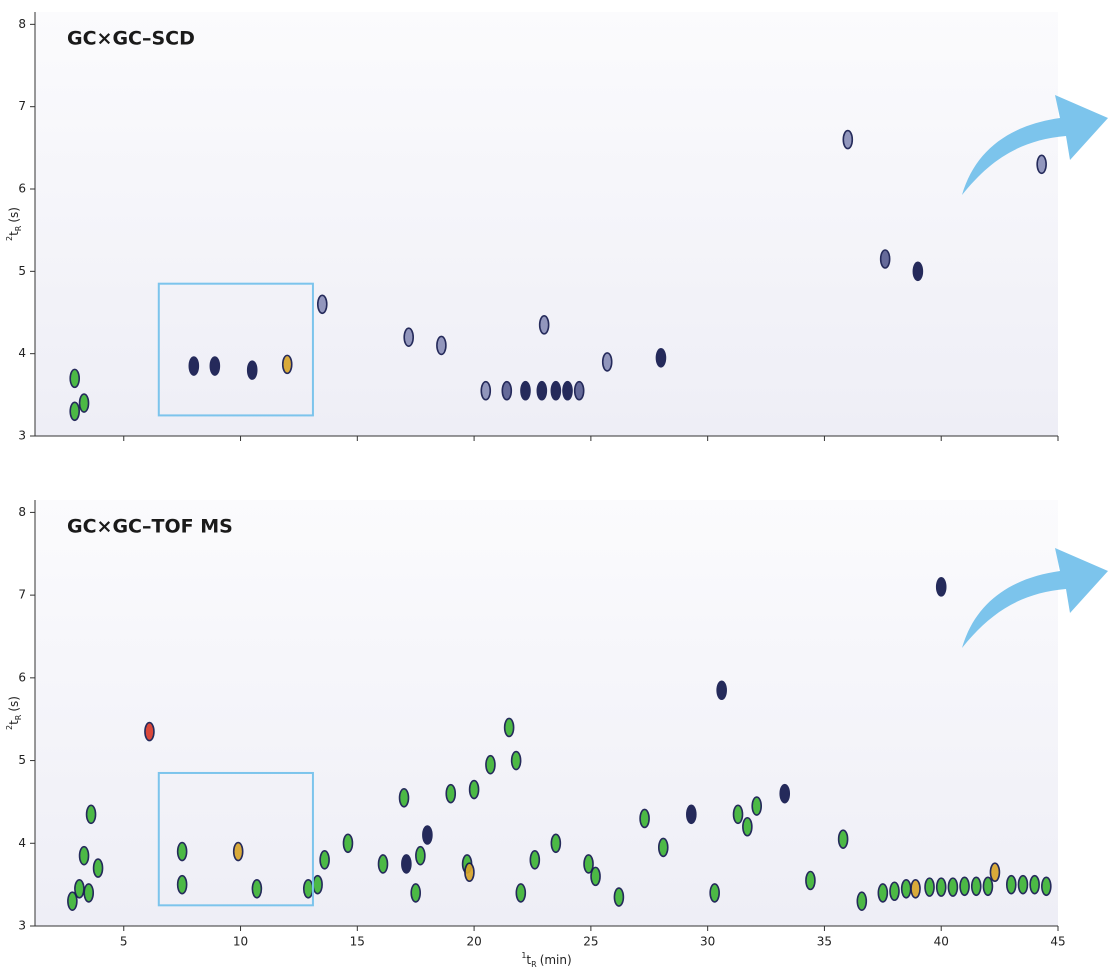 The height and width of the screenshot is (968, 1110). What do you see at coordinates (824, 942) in the screenshot?
I see `x-tick-label: 35` at bounding box center [824, 942].